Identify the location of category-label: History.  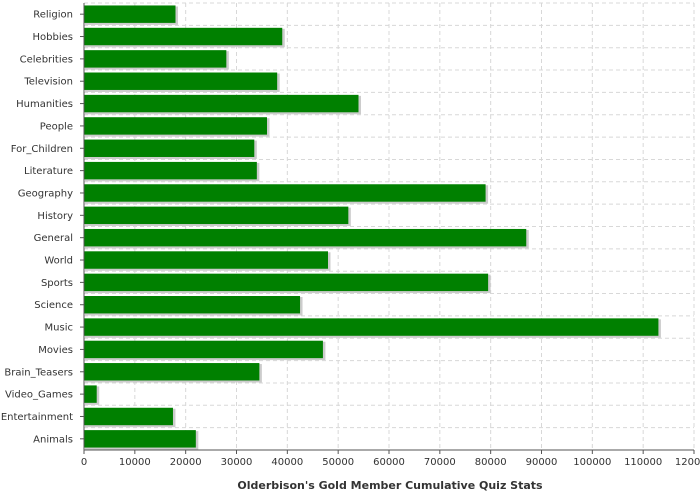
(55, 216).